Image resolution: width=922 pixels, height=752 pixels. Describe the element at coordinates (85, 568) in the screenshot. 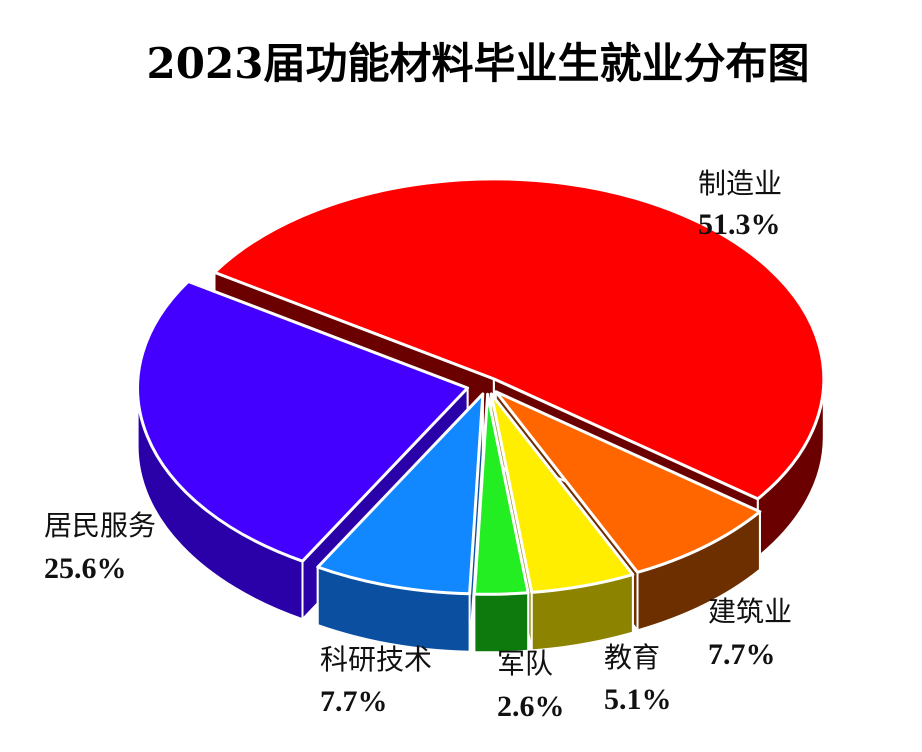

I see `slice-value-resident-services: 25.6%` at that location.